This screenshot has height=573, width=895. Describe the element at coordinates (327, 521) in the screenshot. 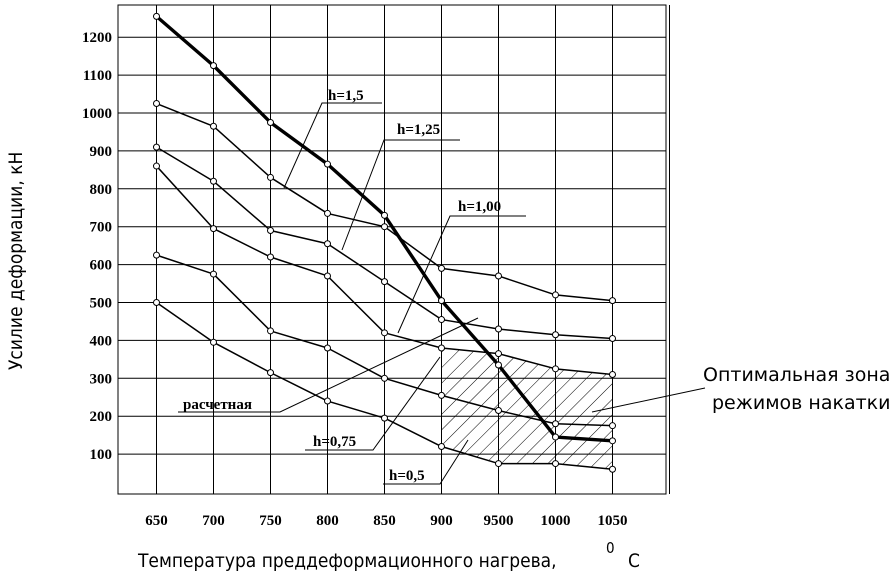

I see `x-tick-label: 800` at that location.